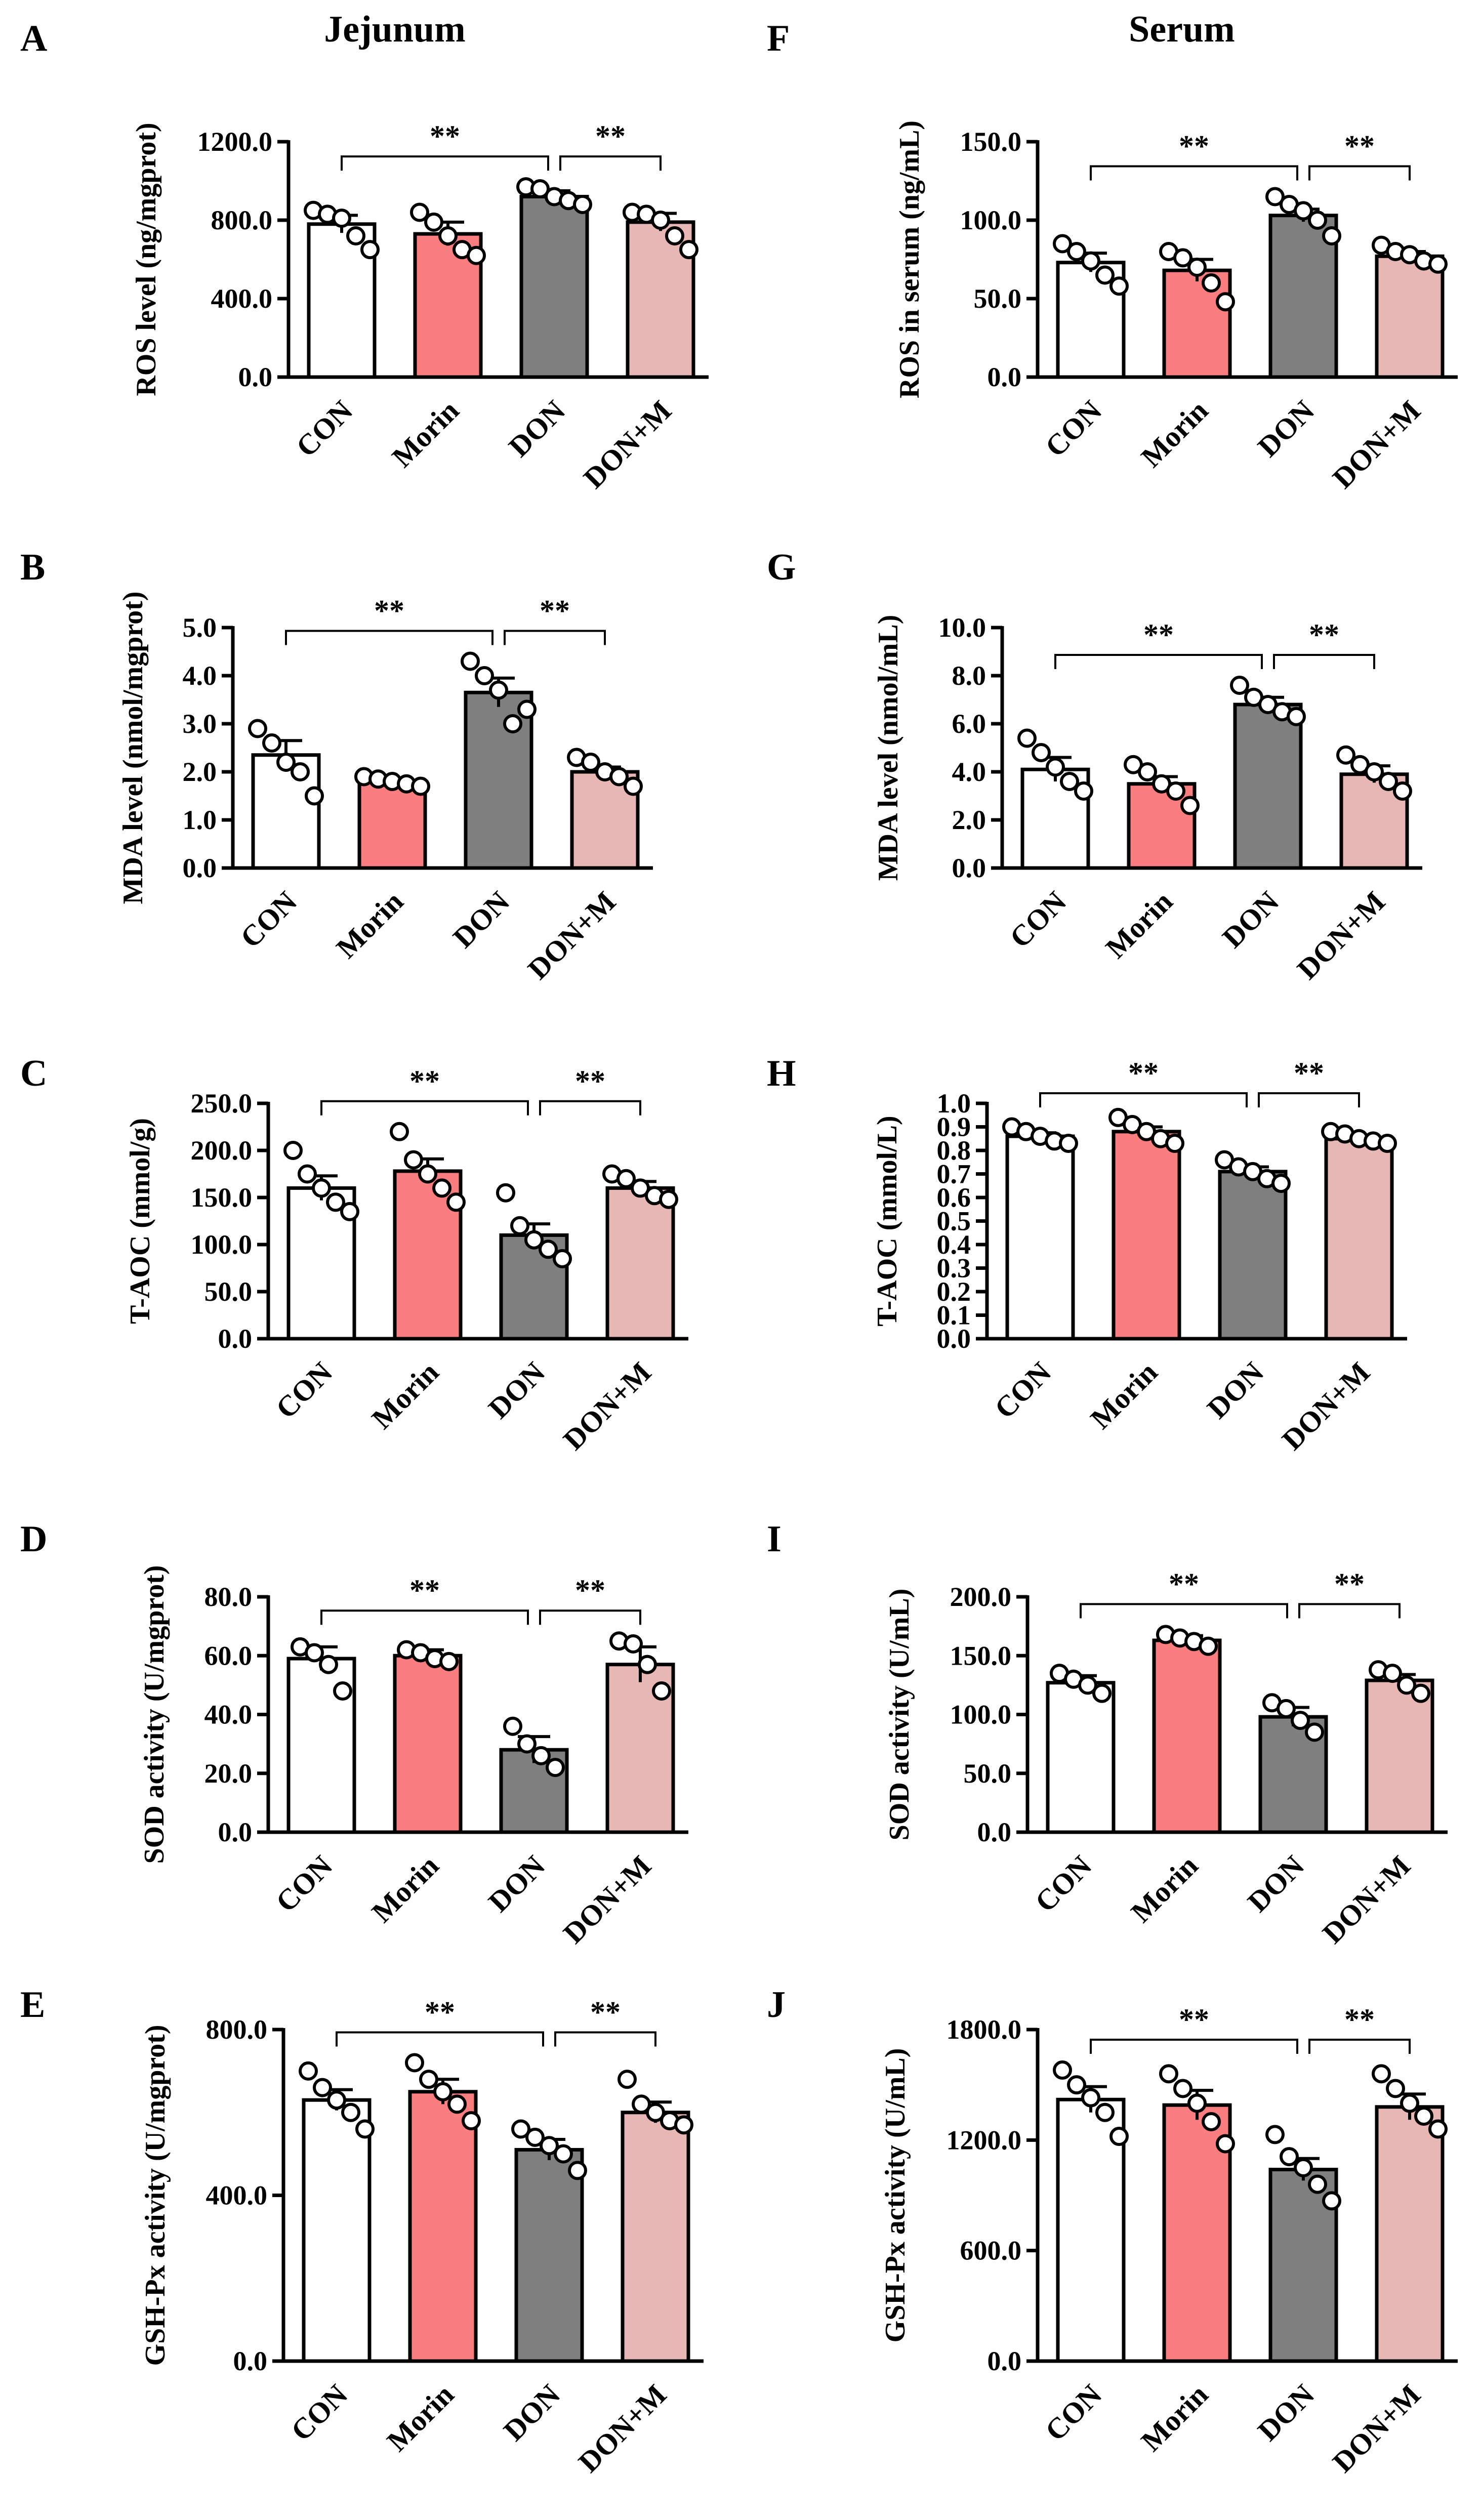 This screenshot has width=1481, height=2520. I want to click on panel-letter: B, so click(32, 567).